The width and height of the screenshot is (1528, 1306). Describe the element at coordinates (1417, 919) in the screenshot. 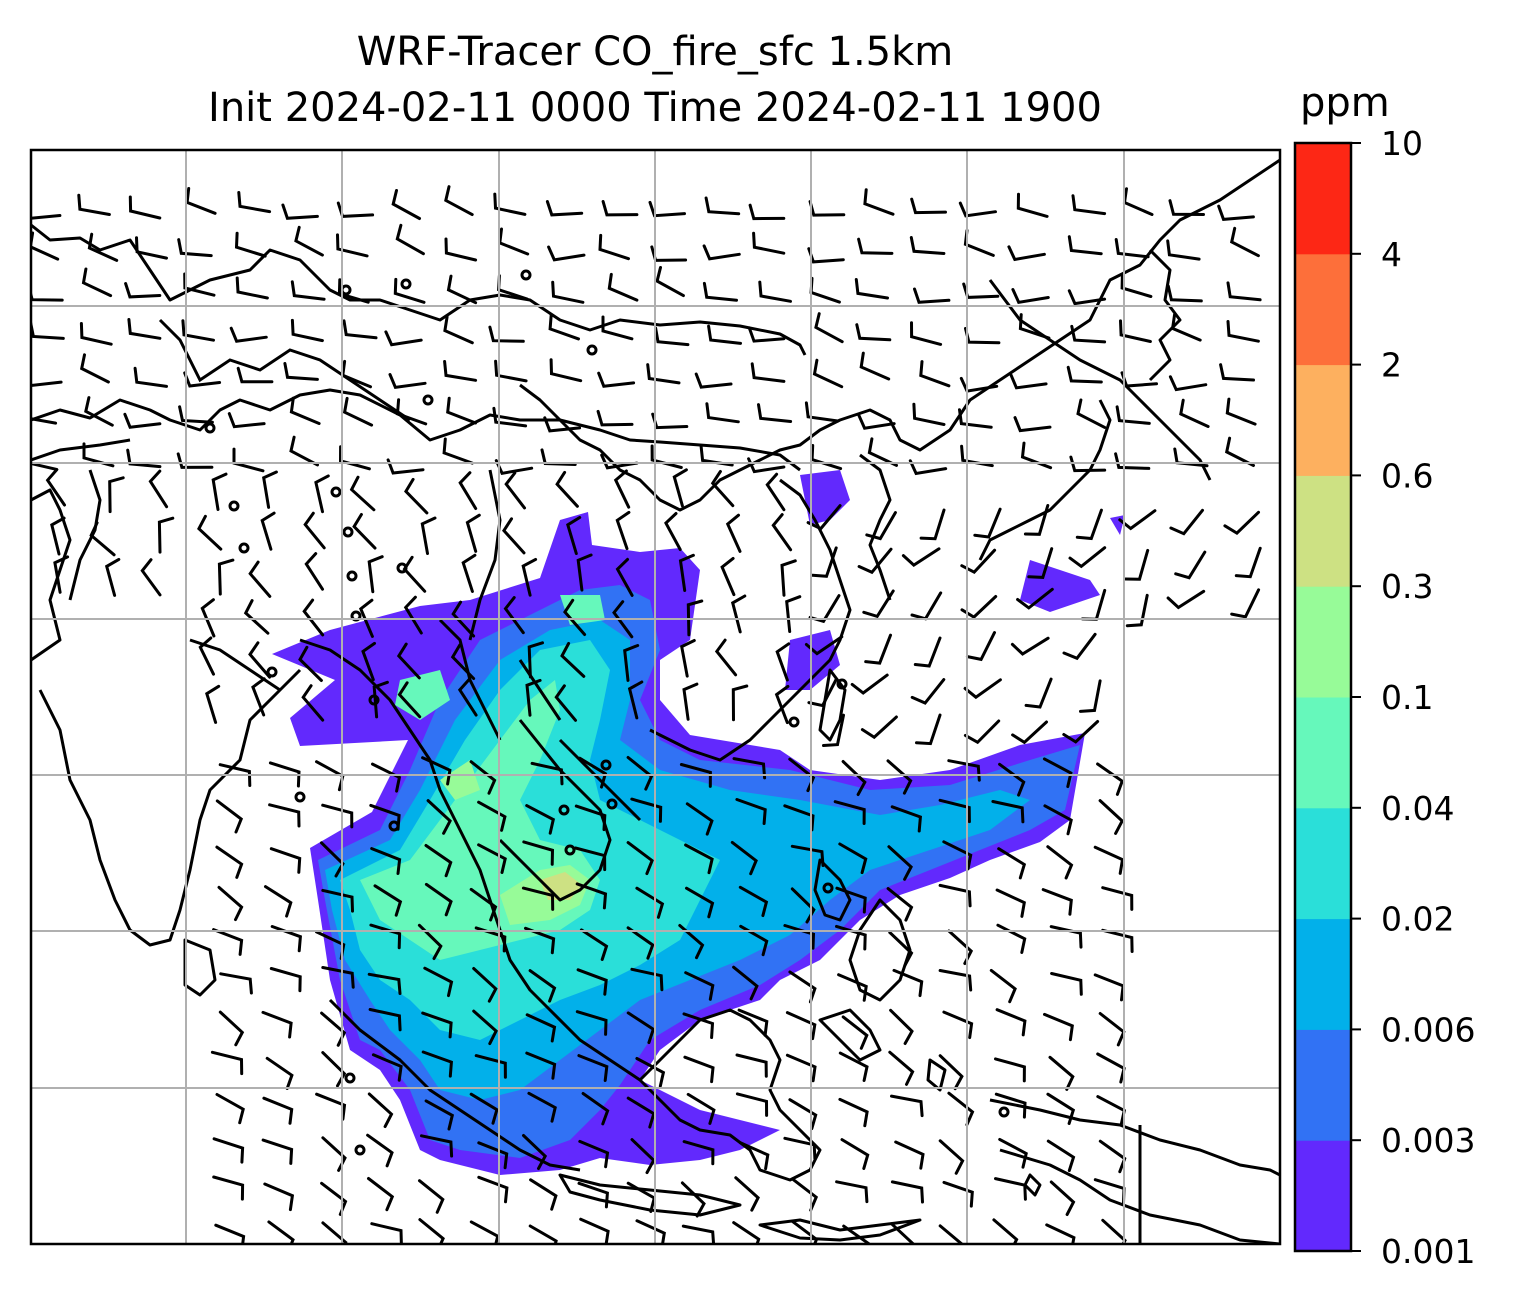

I see `colorbar-tick-label: 0.02` at that location.